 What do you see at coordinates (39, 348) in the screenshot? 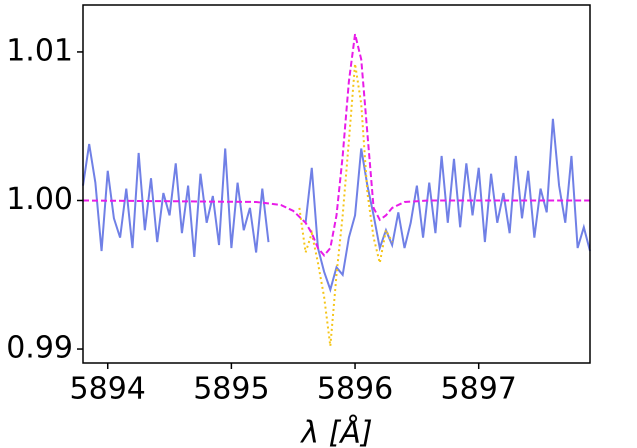
I see `y-tick-label: 0.99` at bounding box center [39, 348].